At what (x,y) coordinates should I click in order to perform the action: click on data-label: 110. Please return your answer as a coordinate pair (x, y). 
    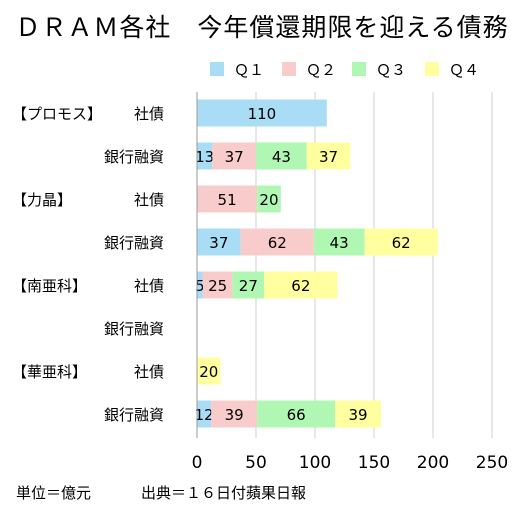
    Looking at the image, I should click on (262, 114).